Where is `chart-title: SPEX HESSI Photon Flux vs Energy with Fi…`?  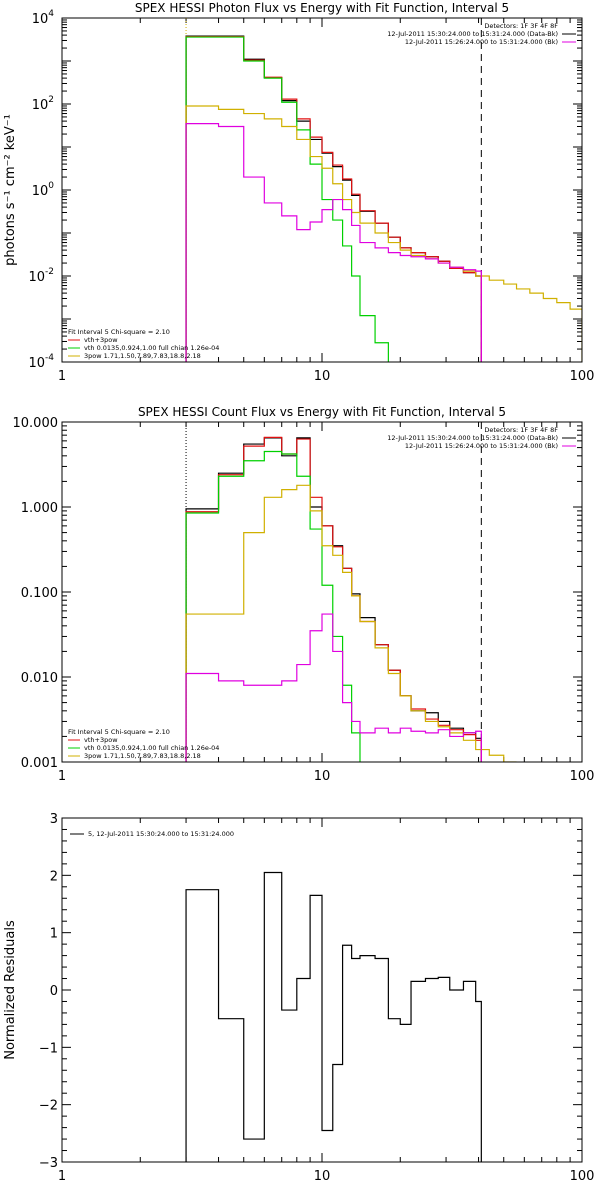
chart-title: SPEX HESSI Photon Flux vs Energy with Fi… is located at coordinates (322, 8).